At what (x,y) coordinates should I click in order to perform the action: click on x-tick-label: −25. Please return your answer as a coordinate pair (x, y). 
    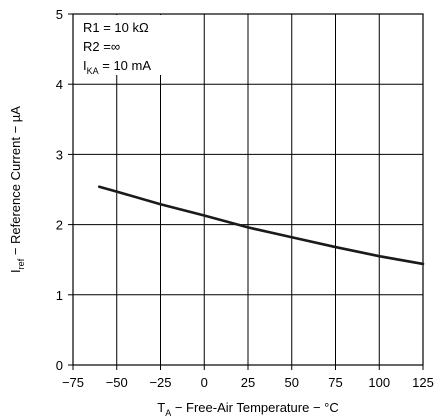
    Looking at the image, I should click on (160, 382).